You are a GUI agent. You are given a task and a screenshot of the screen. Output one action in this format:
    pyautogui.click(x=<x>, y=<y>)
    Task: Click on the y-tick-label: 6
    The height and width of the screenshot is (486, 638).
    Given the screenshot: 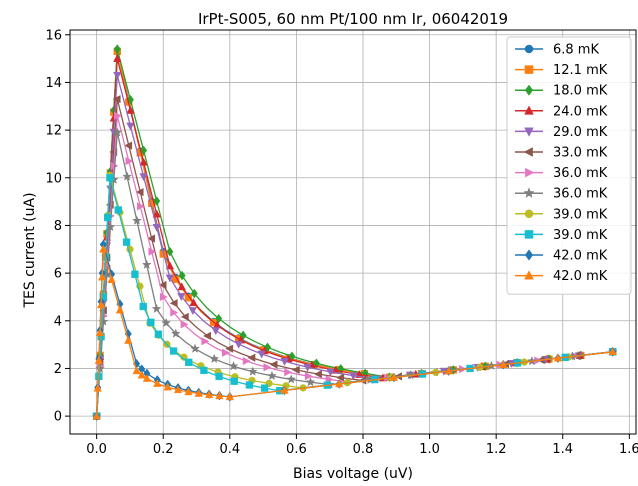 What is the action you would take?
    pyautogui.click(x=58, y=274)
    